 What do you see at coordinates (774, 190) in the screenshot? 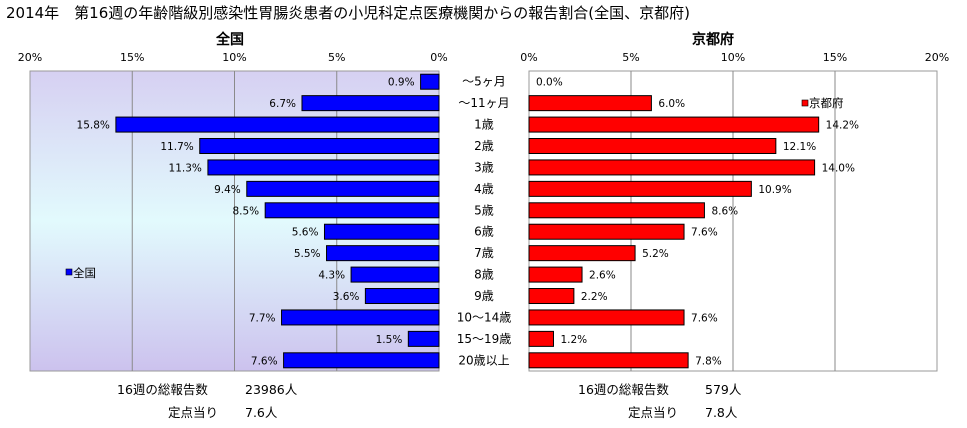
I see `data-label-kyoto: 10.9%` at bounding box center [774, 190].